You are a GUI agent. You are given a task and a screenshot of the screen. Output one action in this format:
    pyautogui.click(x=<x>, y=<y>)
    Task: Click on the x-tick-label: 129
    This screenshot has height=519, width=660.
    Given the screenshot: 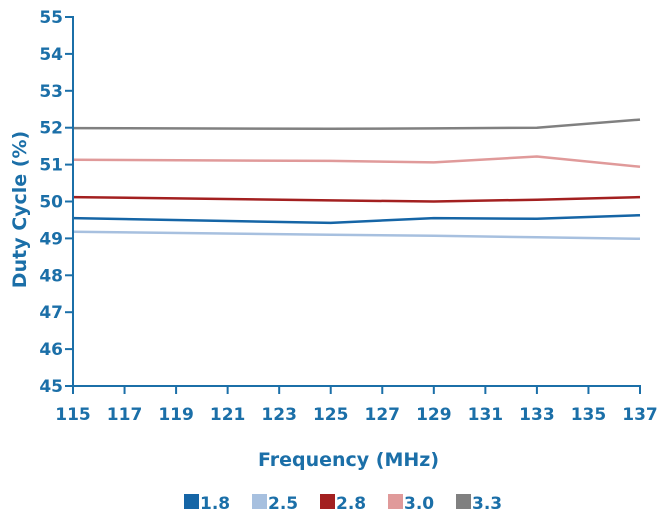 What is the action you would take?
    pyautogui.click(x=434, y=415)
    